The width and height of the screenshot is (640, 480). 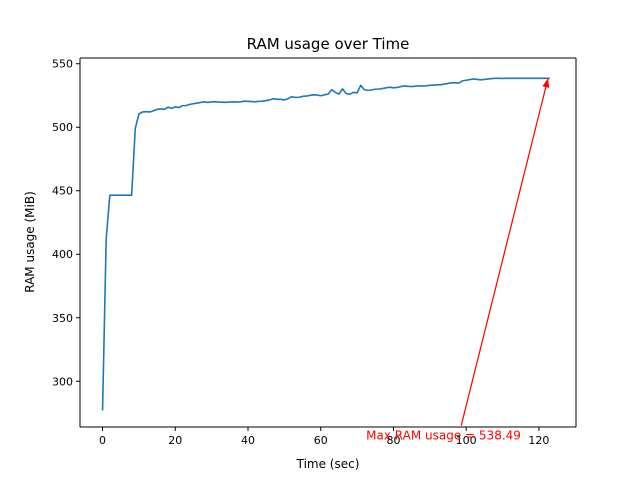 What do you see at coordinates (62, 318) in the screenshot?
I see `y-tick-label: 350` at bounding box center [62, 318].